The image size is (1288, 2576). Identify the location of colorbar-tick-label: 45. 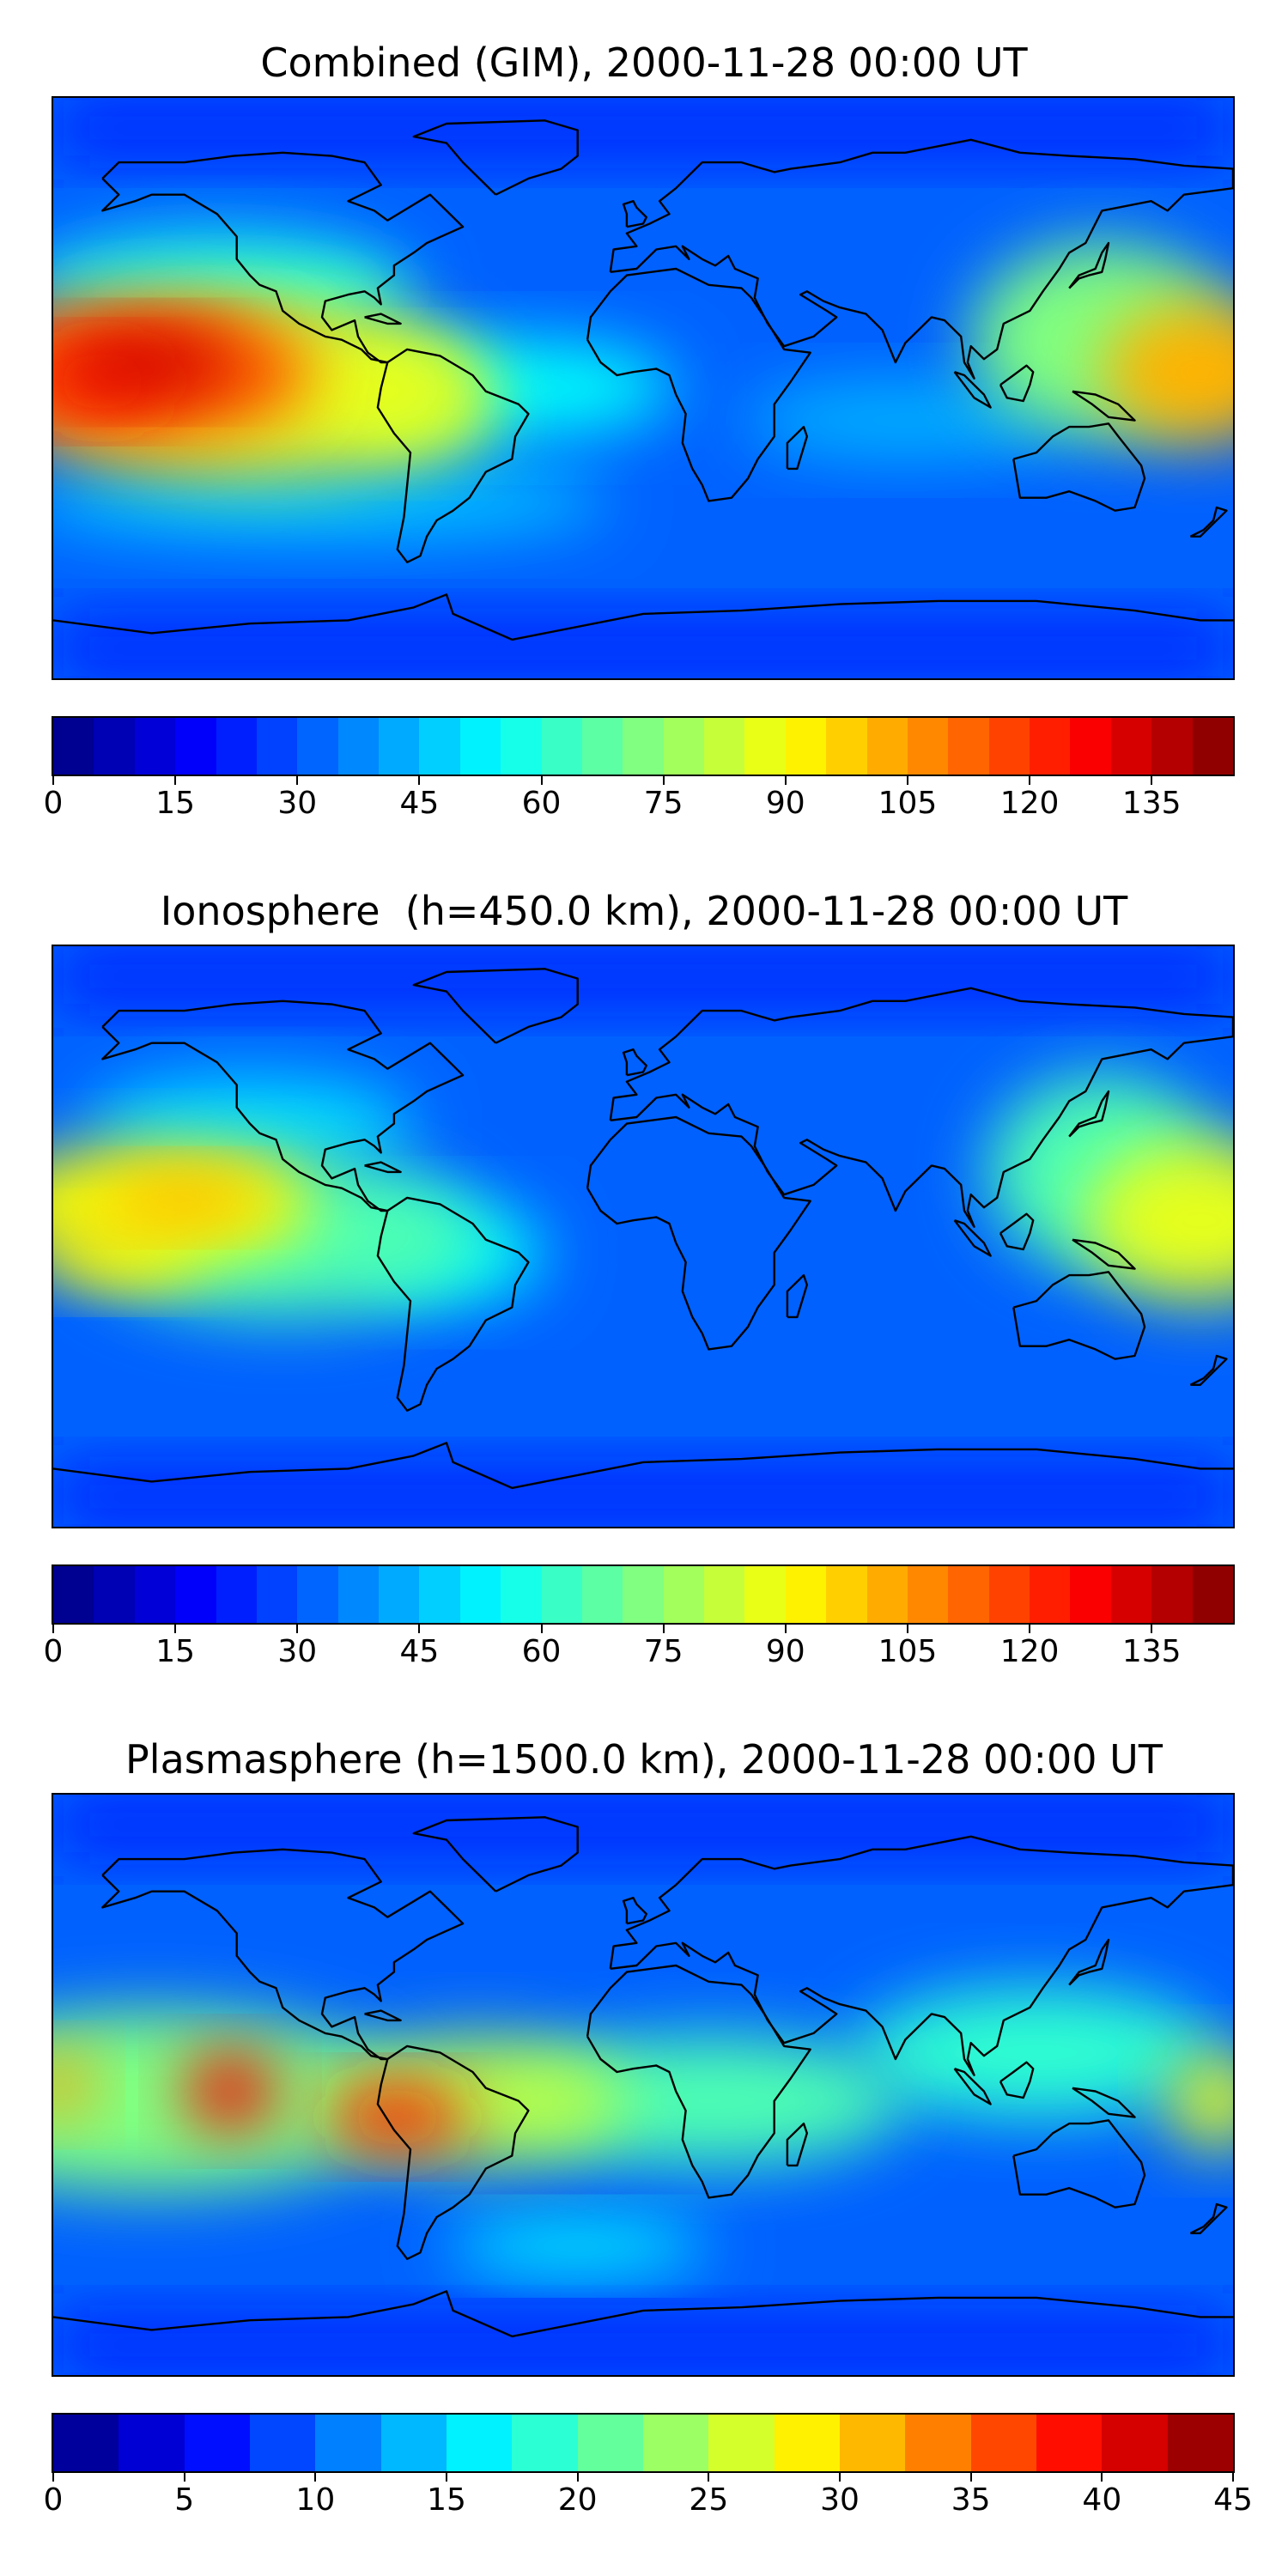
(1233, 2500).